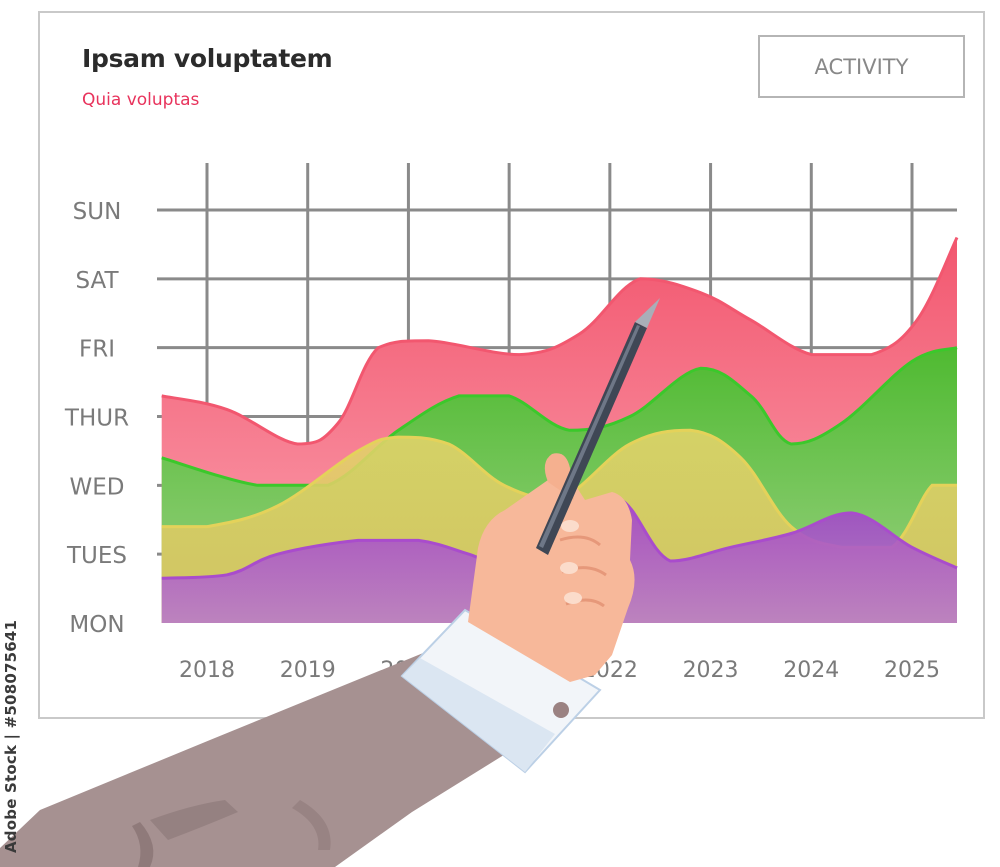 Image resolution: width=1000 pixels, height=867 pixels. I want to click on y-tick-label: SUN, so click(97, 212).